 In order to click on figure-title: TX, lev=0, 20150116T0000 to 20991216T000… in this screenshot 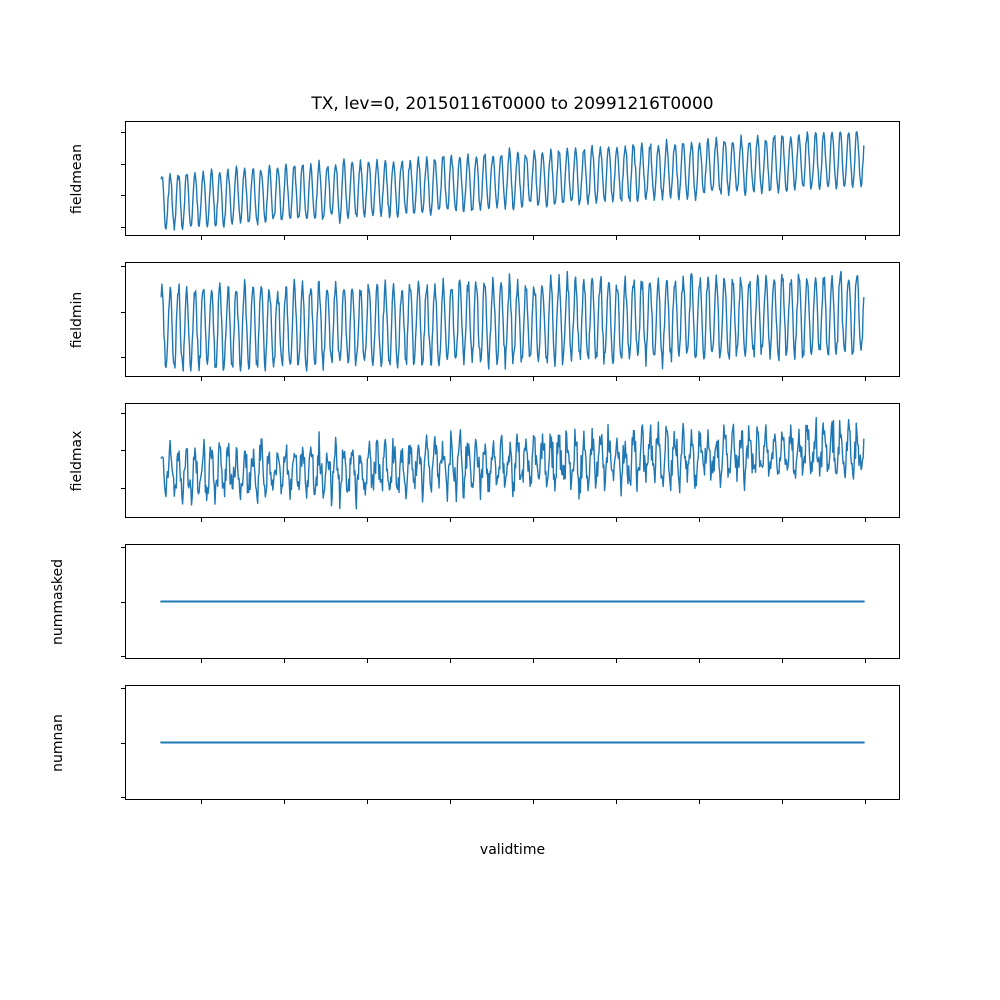, I will do `click(512, 104)`.